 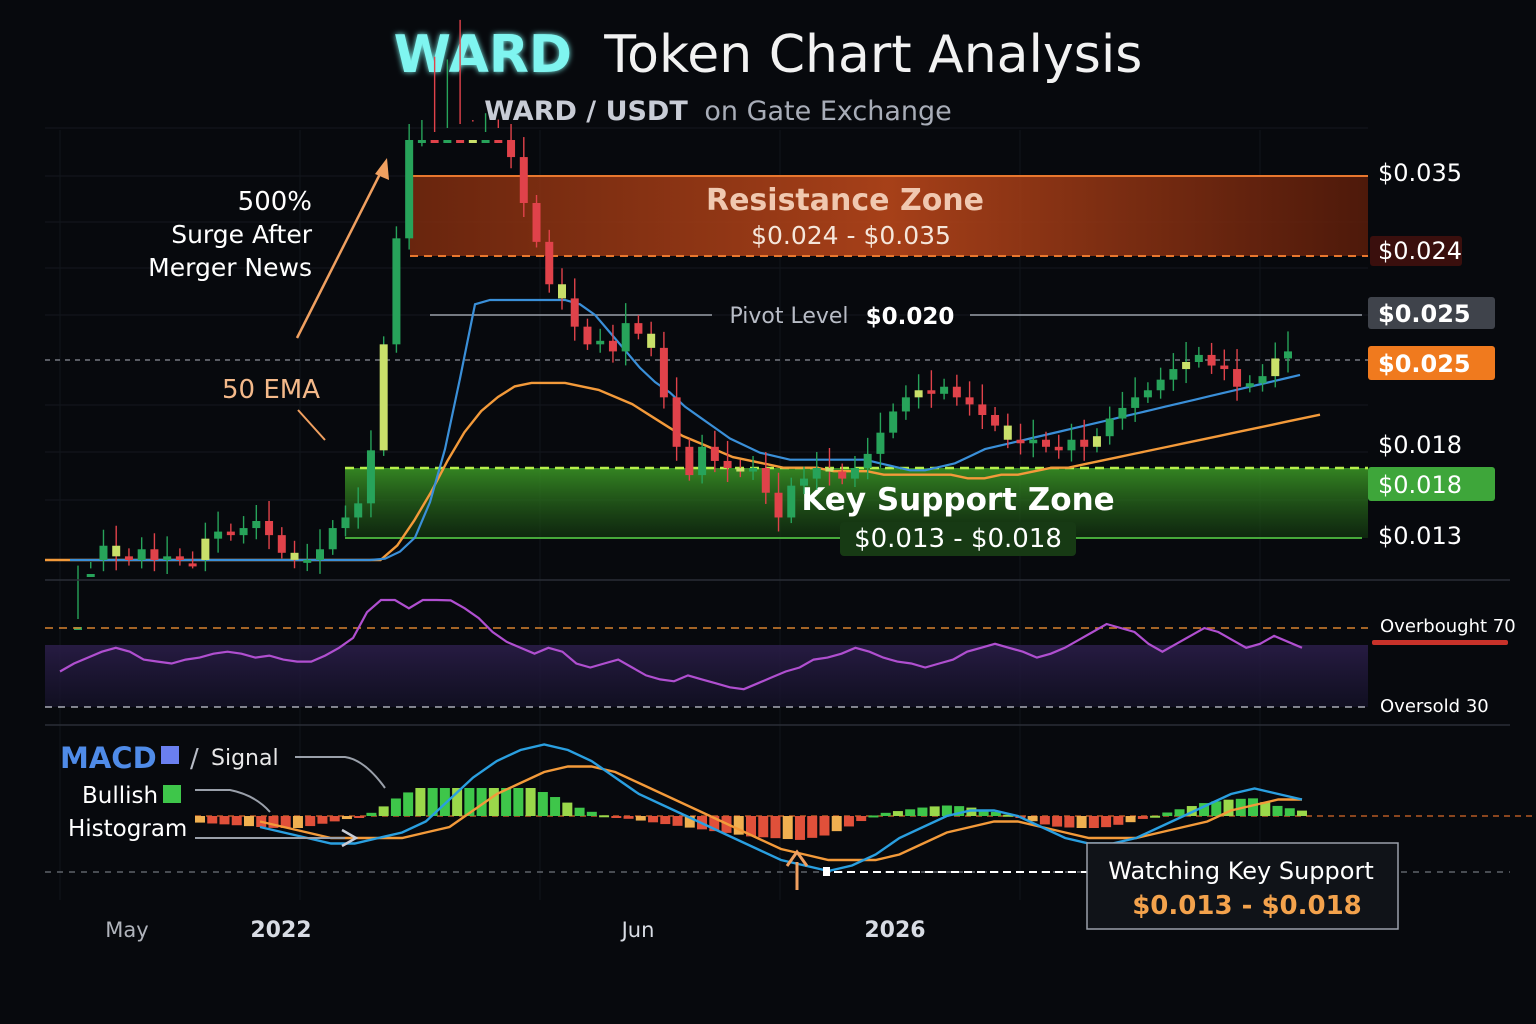 What do you see at coordinates (242, 234) in the screenshot?
I see `surge-annotation-line2: Surge After` at bounding box center [242, 234].